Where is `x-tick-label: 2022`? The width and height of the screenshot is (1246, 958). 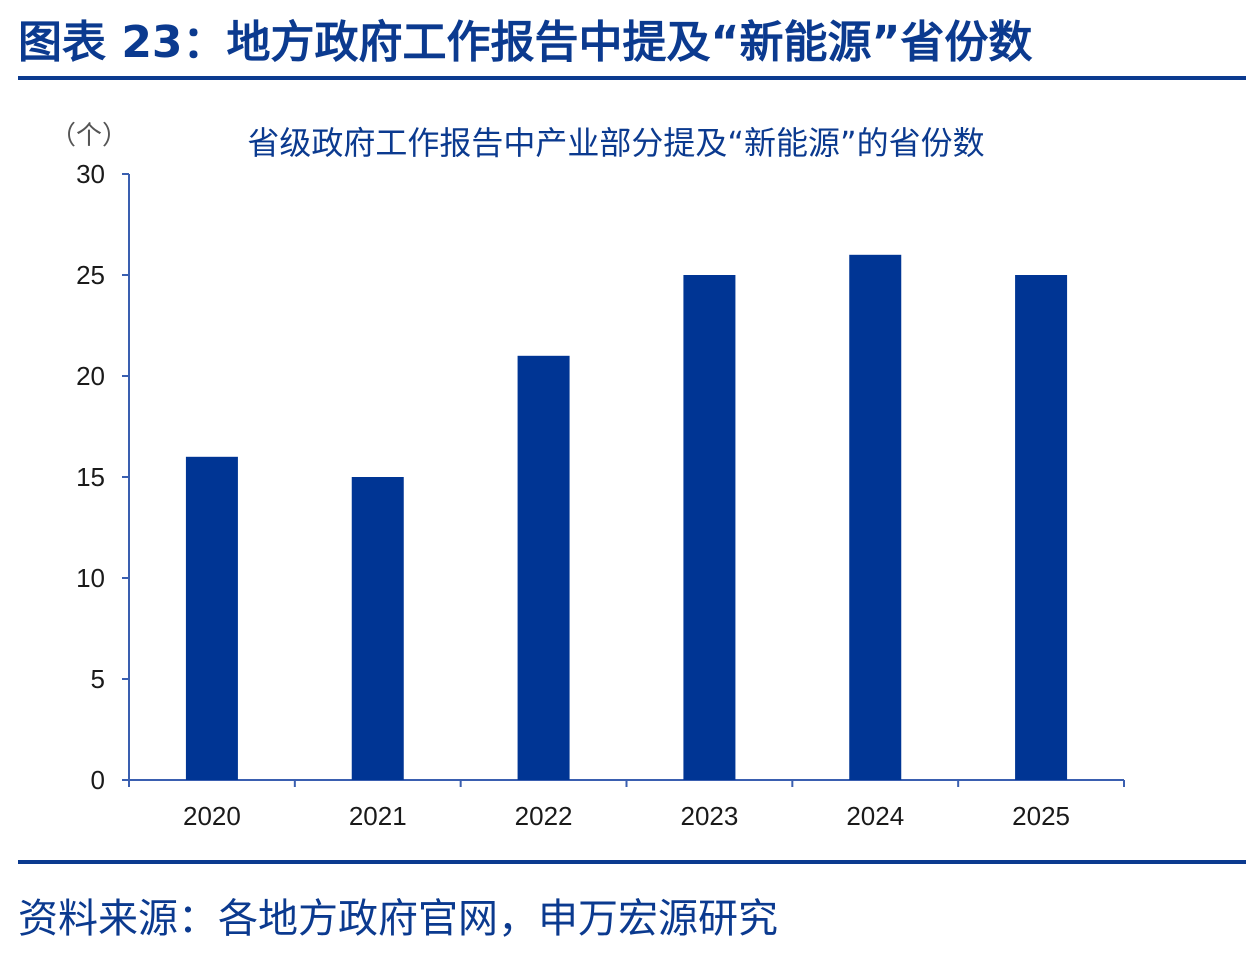
x-tick-label: 2022 is located at coordinates (544, 816).